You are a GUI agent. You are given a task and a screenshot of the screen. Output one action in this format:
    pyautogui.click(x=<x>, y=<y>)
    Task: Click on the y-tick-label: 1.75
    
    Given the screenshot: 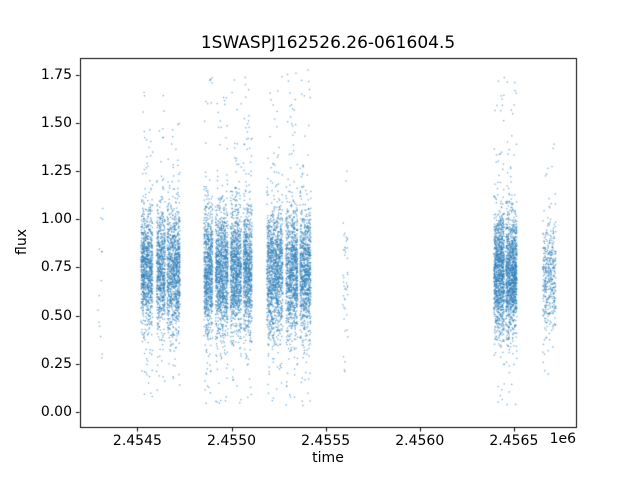 What is the action you would take?
    pyautogui.click(x=56, y=75)
    